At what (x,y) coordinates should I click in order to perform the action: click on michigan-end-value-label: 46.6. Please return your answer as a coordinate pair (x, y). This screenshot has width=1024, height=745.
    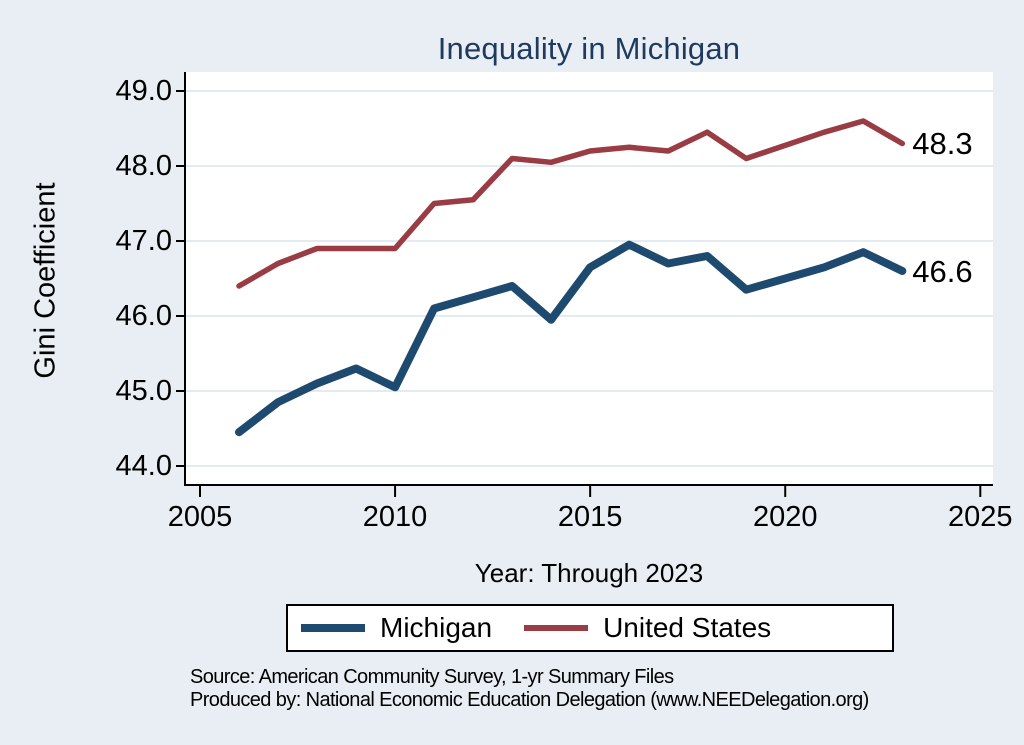
    Looking at the image, I should click on (942, 271).